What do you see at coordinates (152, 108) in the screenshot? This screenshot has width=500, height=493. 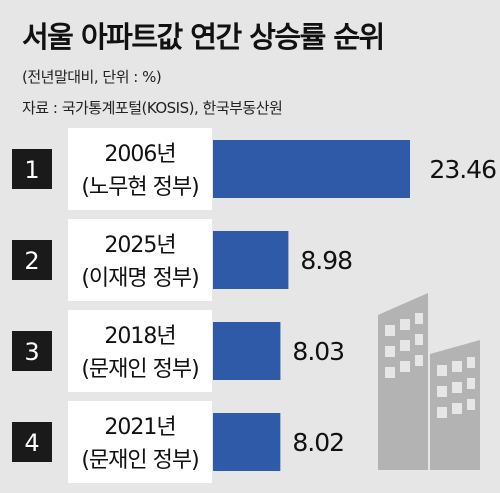 I see `source-note: 자료 : 국가통계포털(KOSIS), 한국부동산원` at bounding box center [152, 108].